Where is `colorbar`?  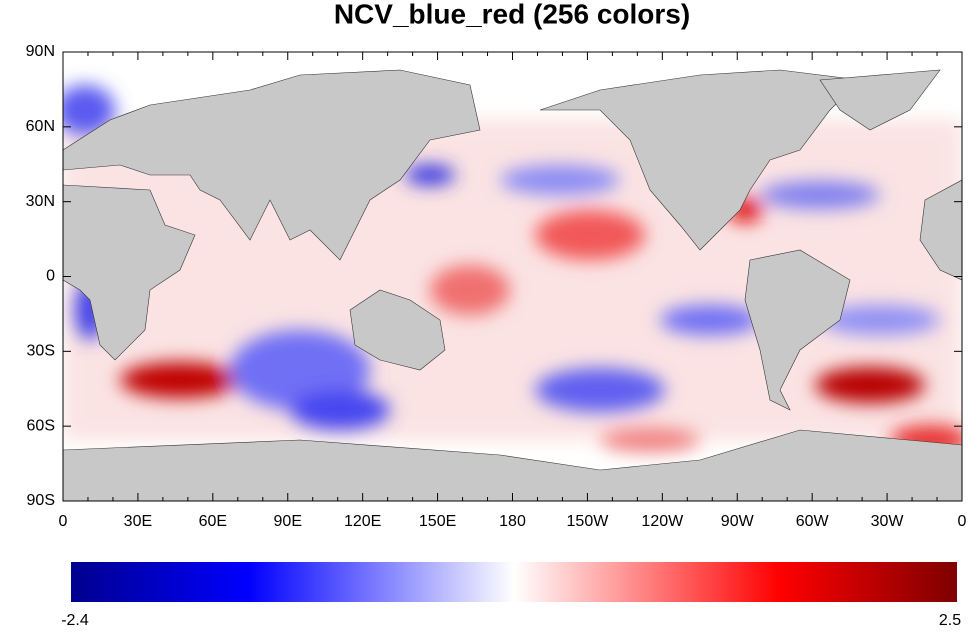
colorbar is located at coordinates (514, 582).